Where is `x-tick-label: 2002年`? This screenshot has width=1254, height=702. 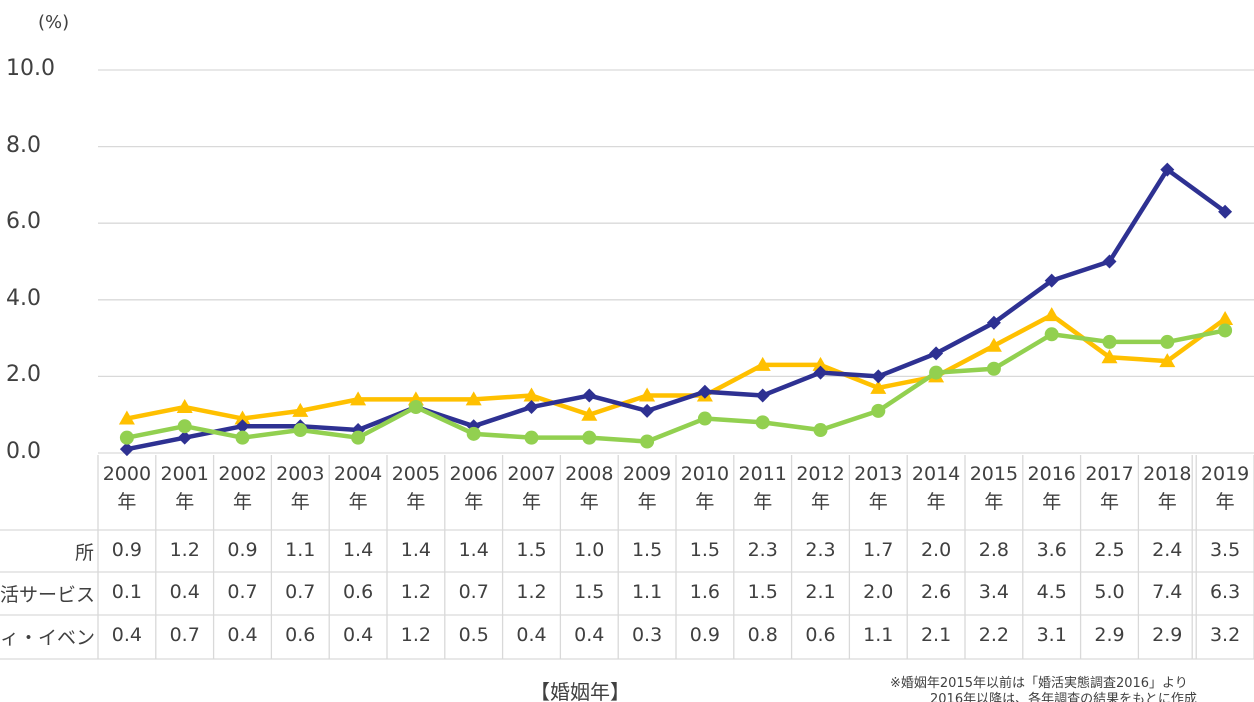 x-tick-label: 2002年 is located at coordinates (242, 488).